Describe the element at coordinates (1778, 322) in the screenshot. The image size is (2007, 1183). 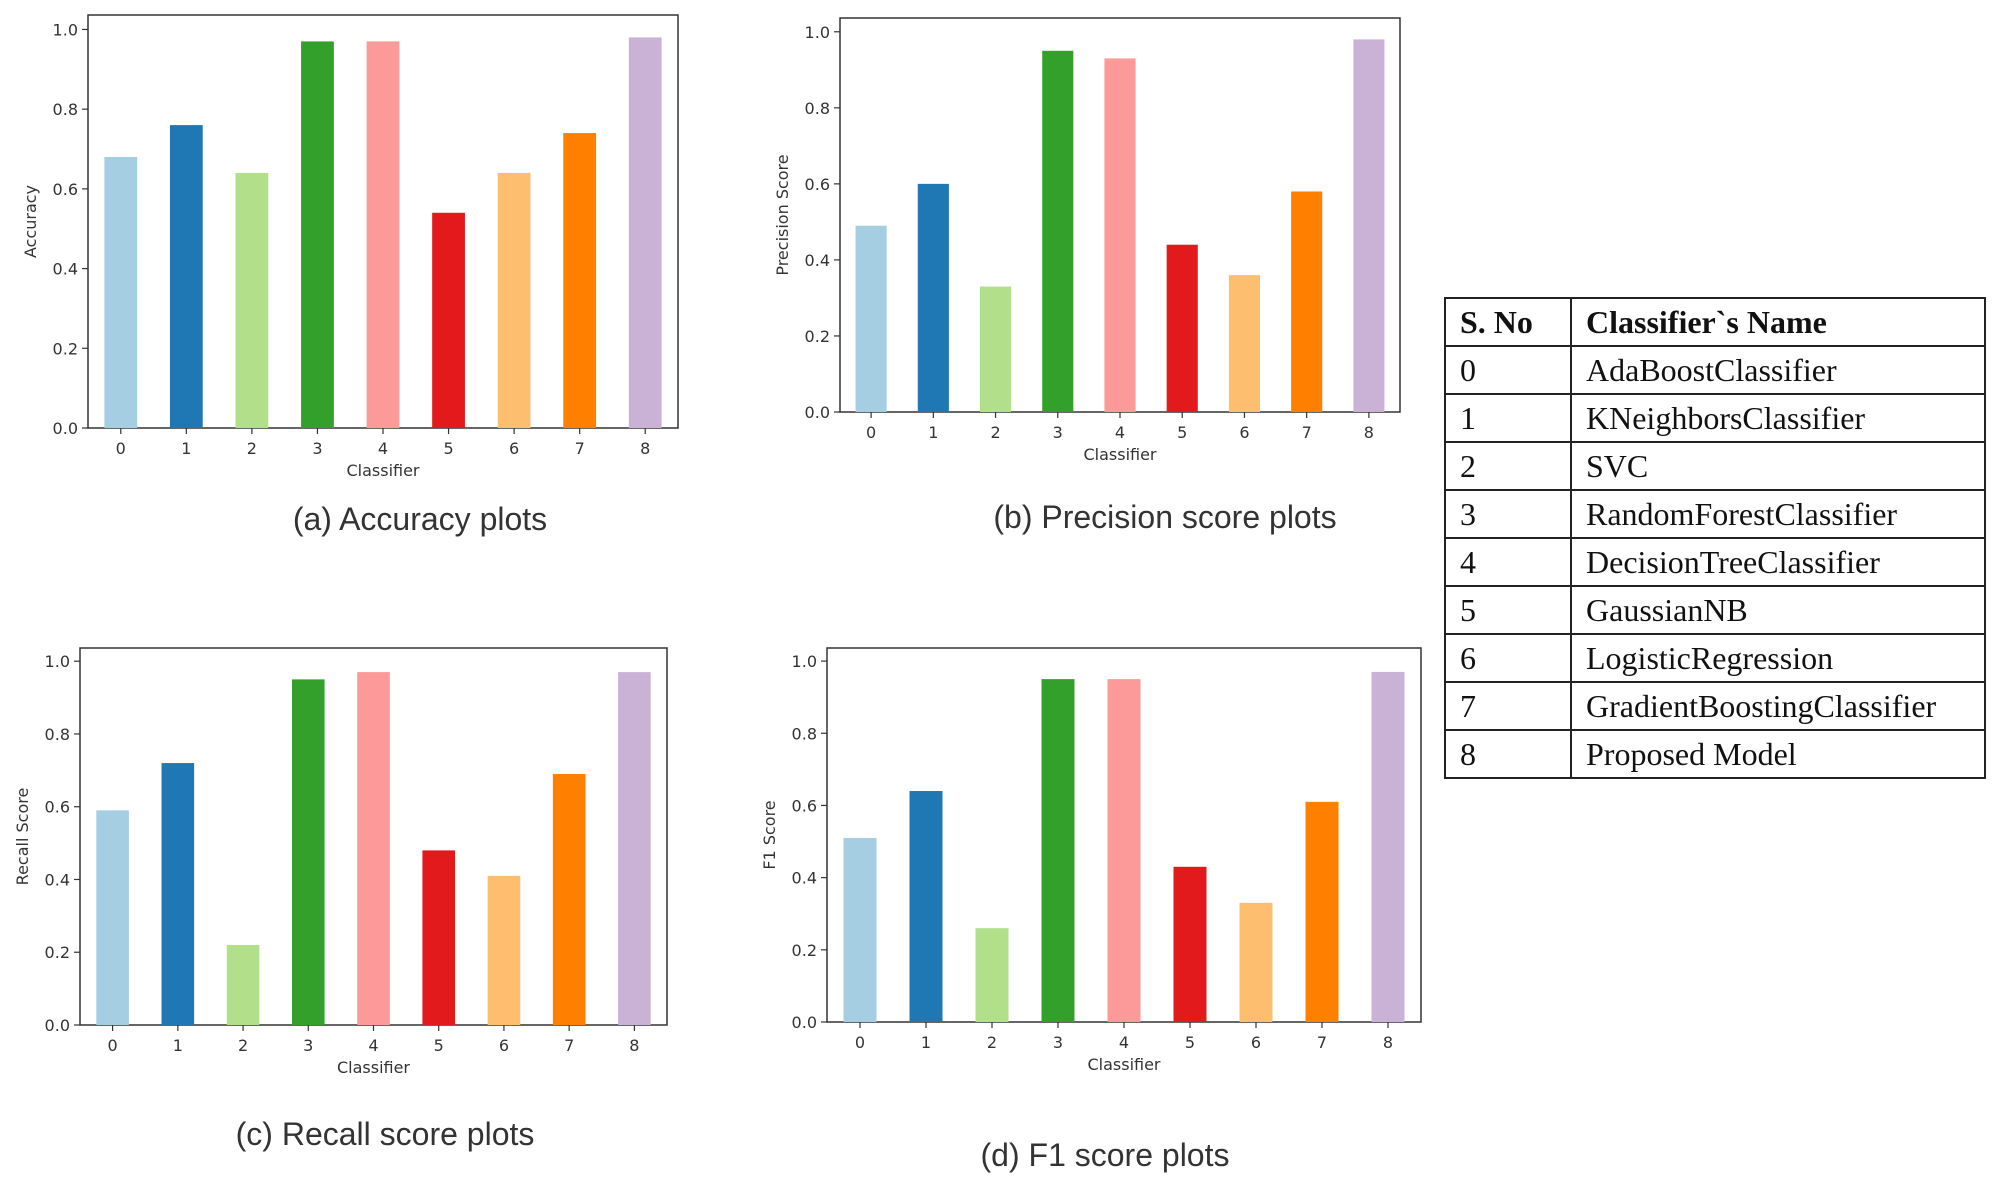
I see `legend-header-name: Classifier`s Name` at that location.